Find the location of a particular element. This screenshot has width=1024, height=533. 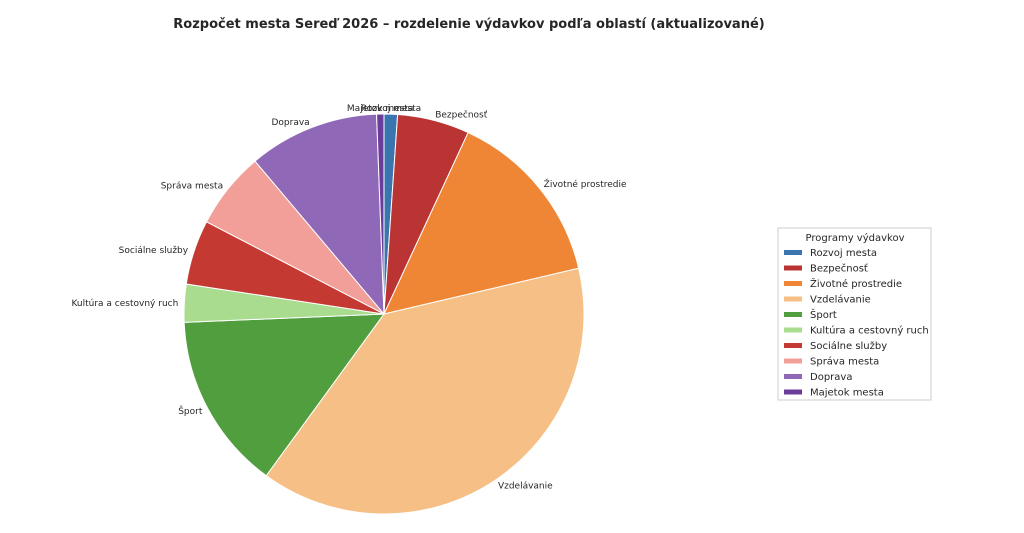

slice-label-zivotne-prostredie: Životné prostredie is located at coordinates (585, 184).